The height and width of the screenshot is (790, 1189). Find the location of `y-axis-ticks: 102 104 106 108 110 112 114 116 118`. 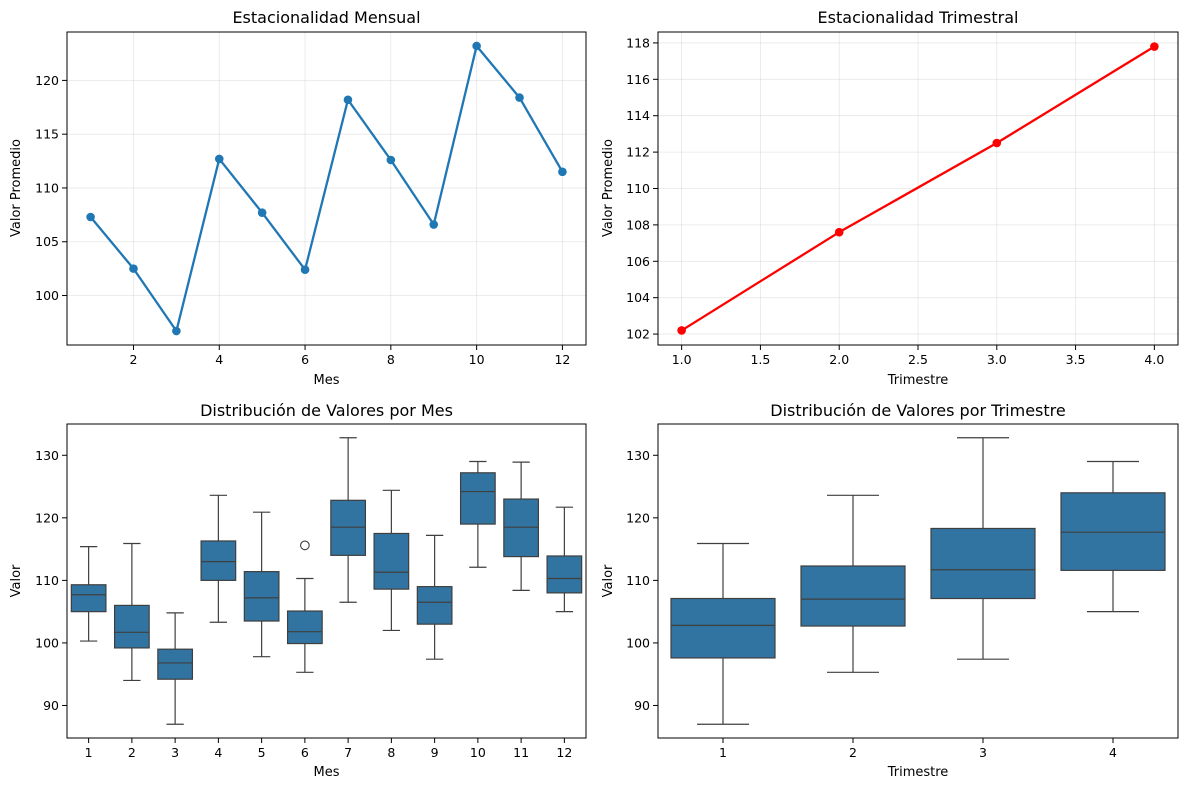

y-axis-ticks: 102 104 106 108 110 112 114 116 118 is located at coordinates (642, 188).